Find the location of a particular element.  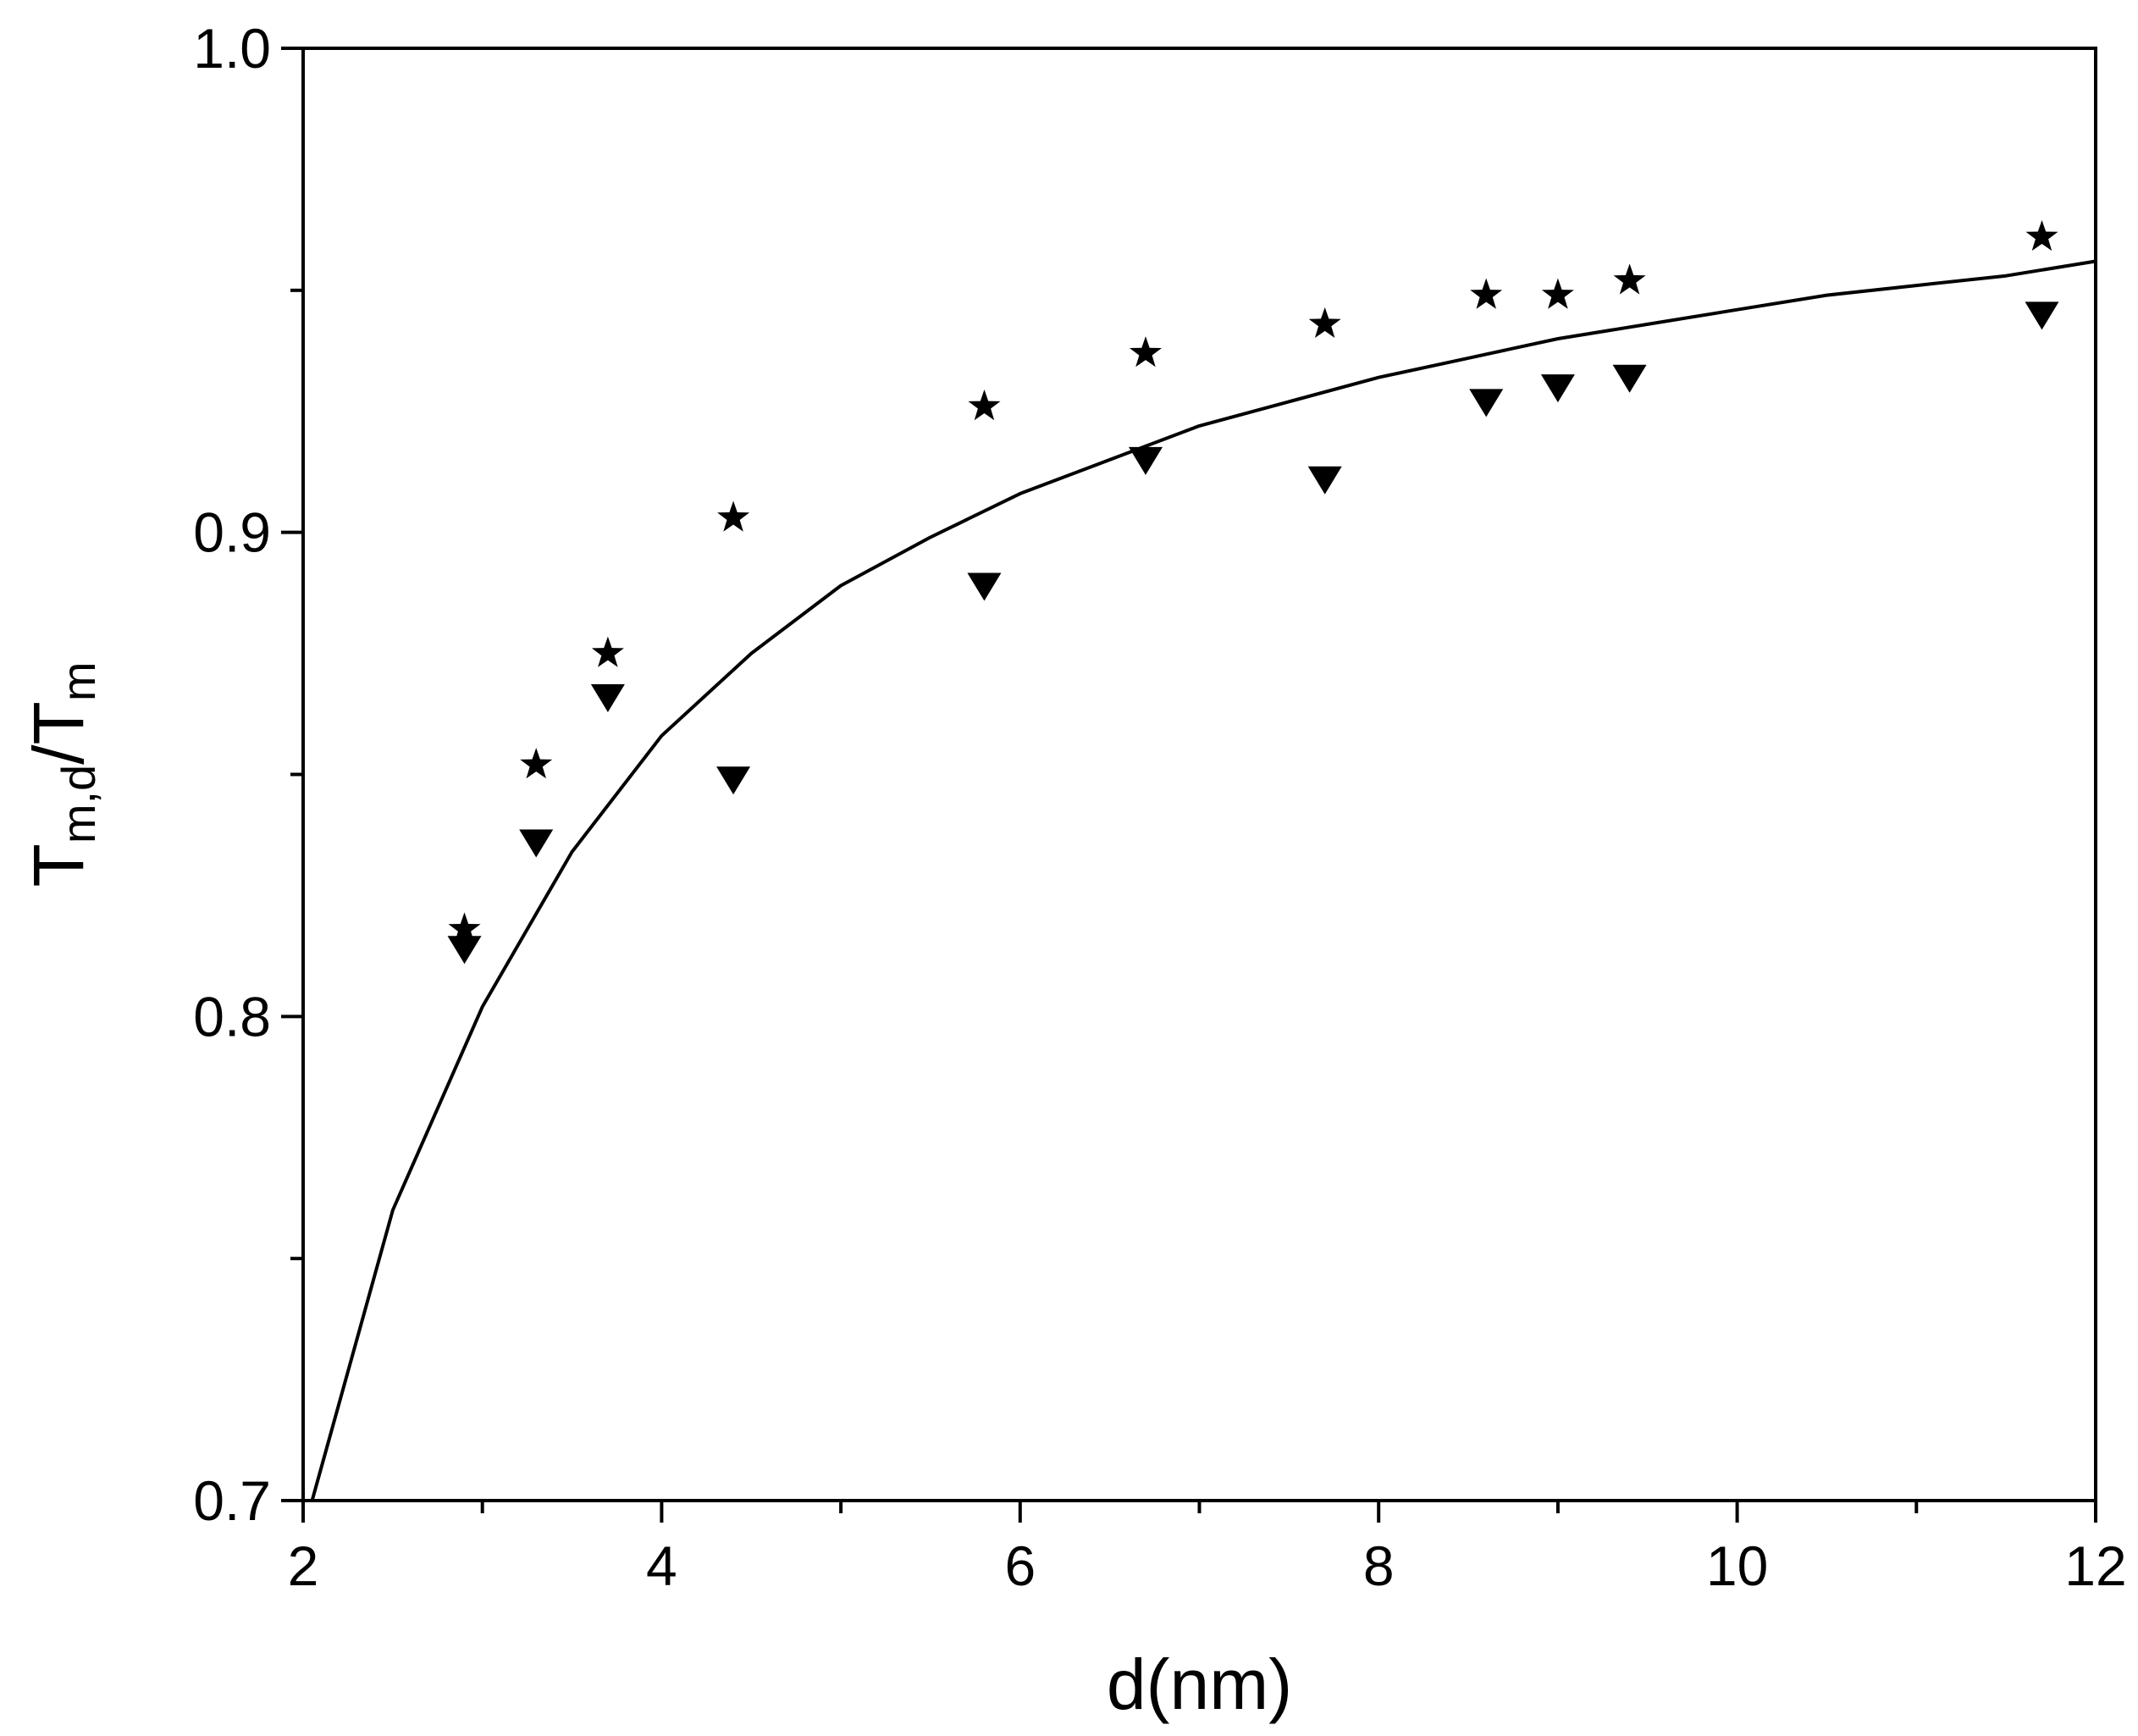

x-axis-title: d(nm) is located at coordinates (1199, 1684).